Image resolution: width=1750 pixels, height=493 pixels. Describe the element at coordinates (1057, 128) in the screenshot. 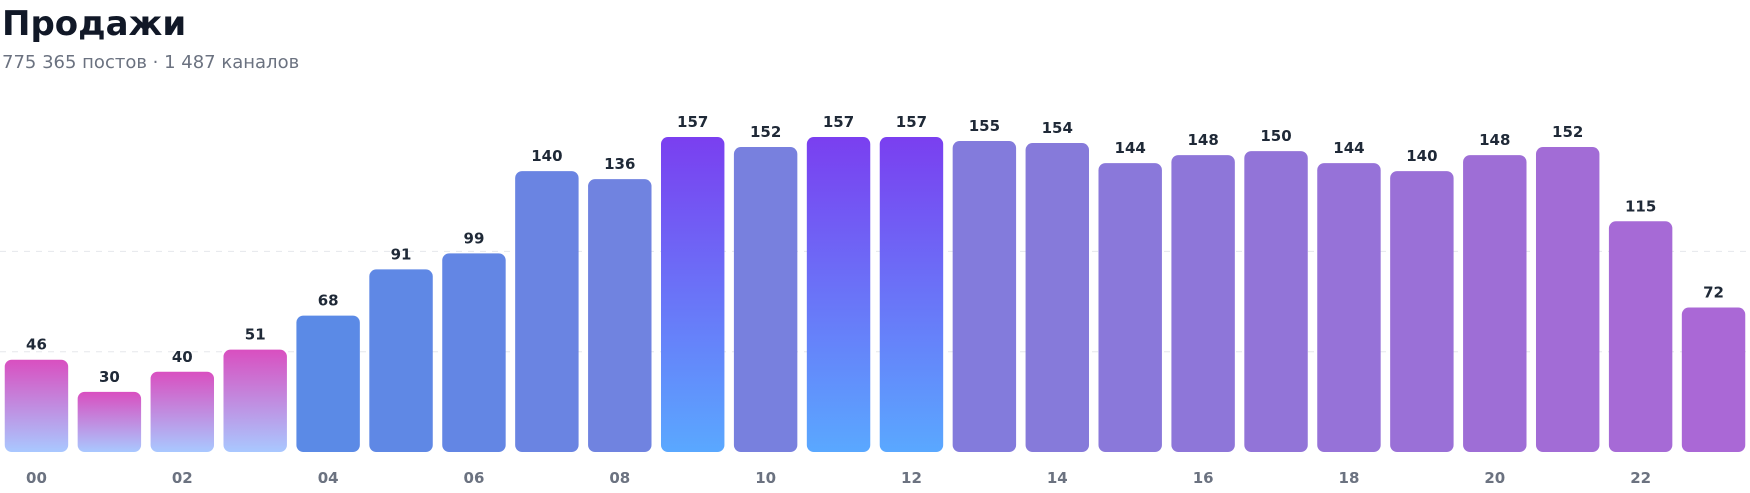

I see `value-label: 154` at that location.